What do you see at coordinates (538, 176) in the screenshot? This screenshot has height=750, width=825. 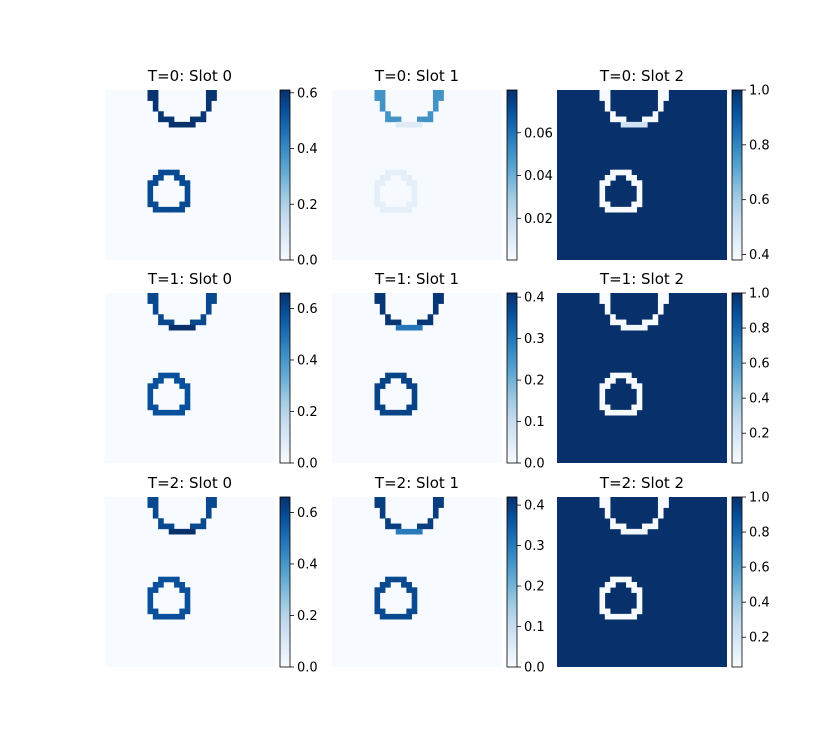 I see `colorbar-tick-label: 0.04` at bounding box center [538, 176].